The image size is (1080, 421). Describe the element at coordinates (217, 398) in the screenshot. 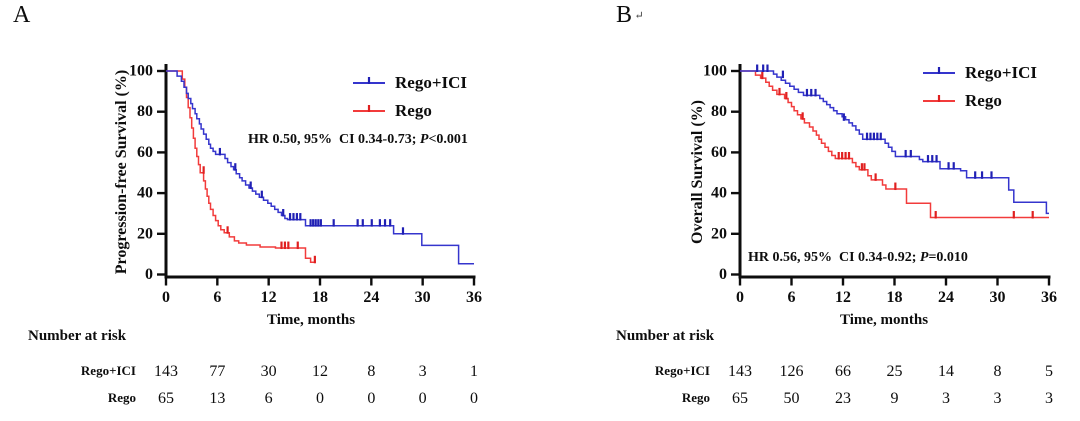

I see `risk-count-Rego: 13` at that location.